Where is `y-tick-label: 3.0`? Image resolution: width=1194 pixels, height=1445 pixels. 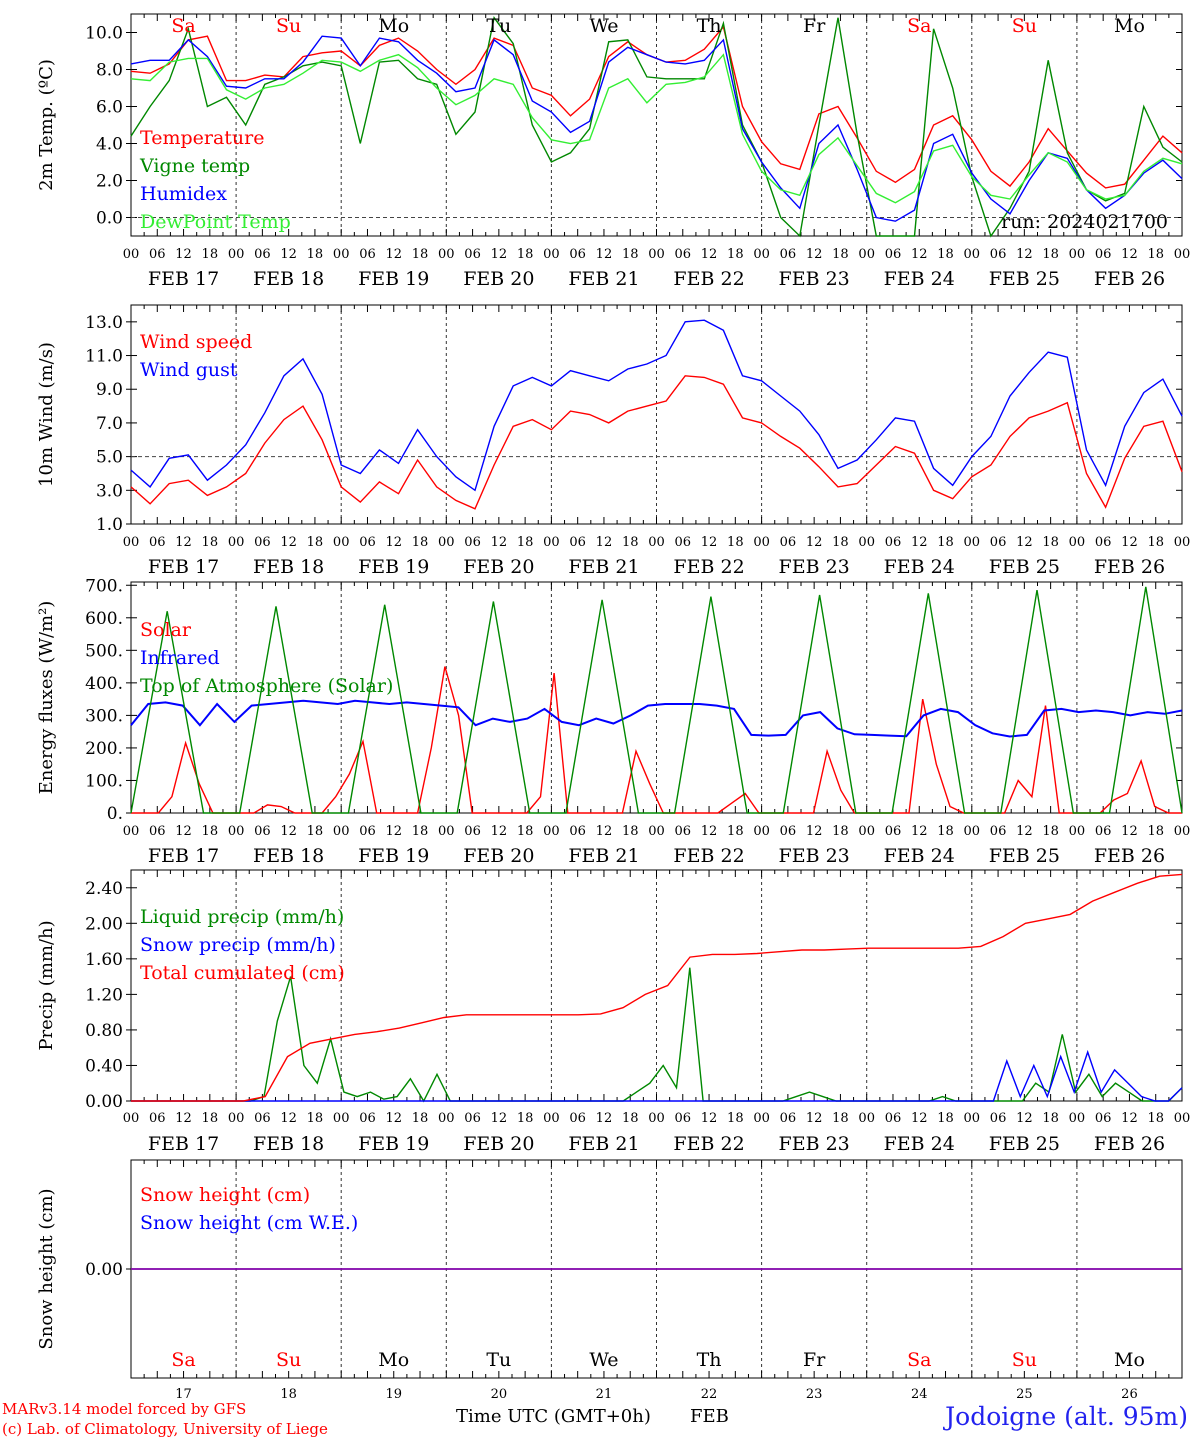
y-tick-label: 3.0 is located at coordinates (109, 491).